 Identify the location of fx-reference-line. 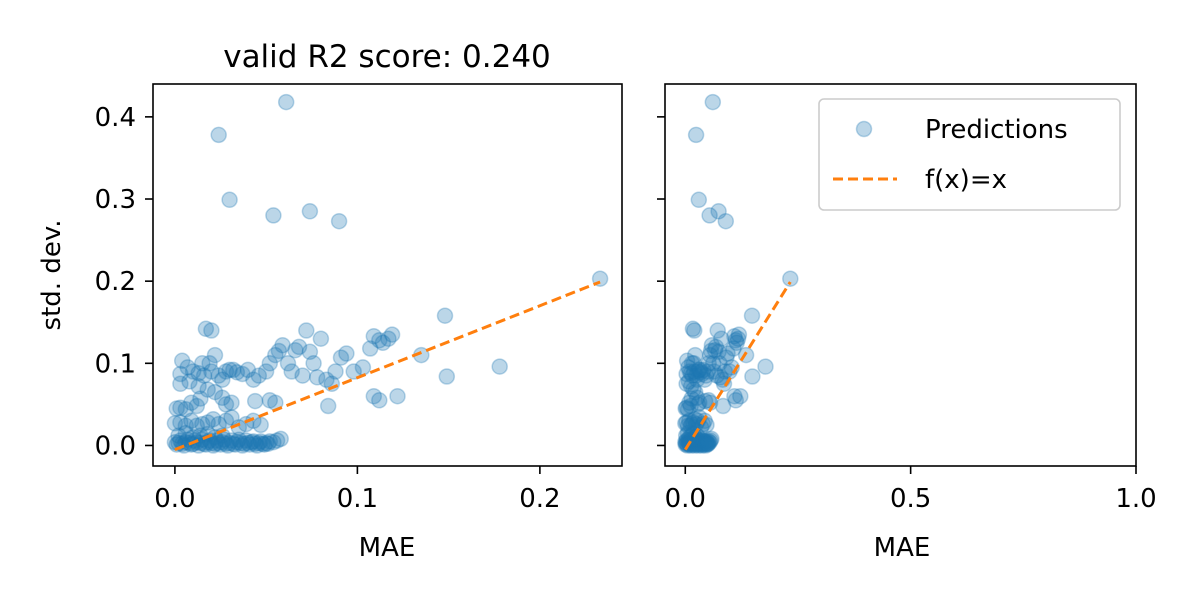
(387, 365).